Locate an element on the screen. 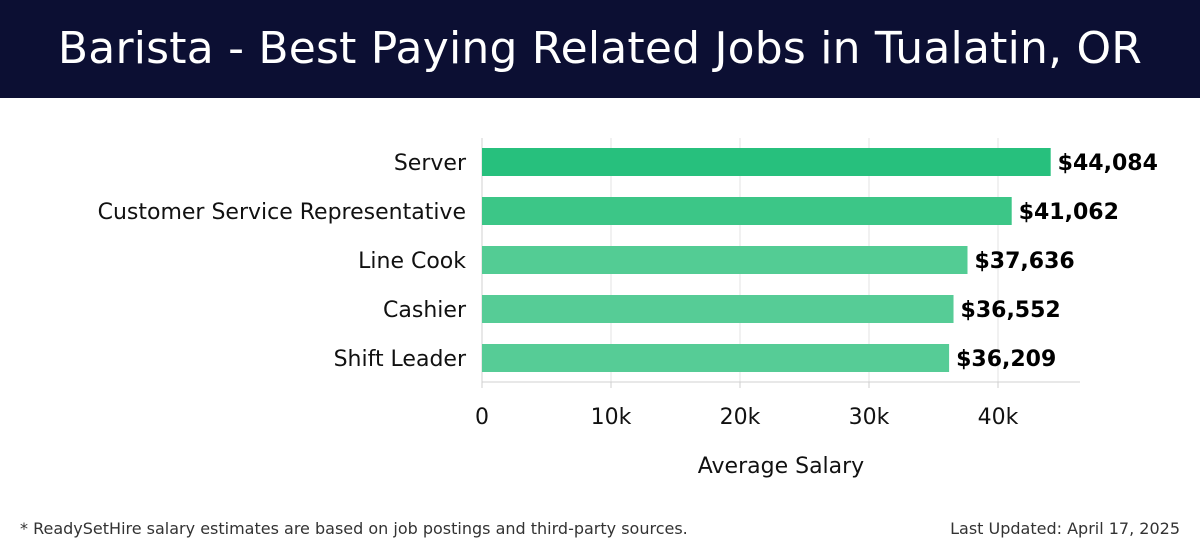 The height and width of the screenshot is (558, 1200). category-label: Server is located at coordinates (430, 163).